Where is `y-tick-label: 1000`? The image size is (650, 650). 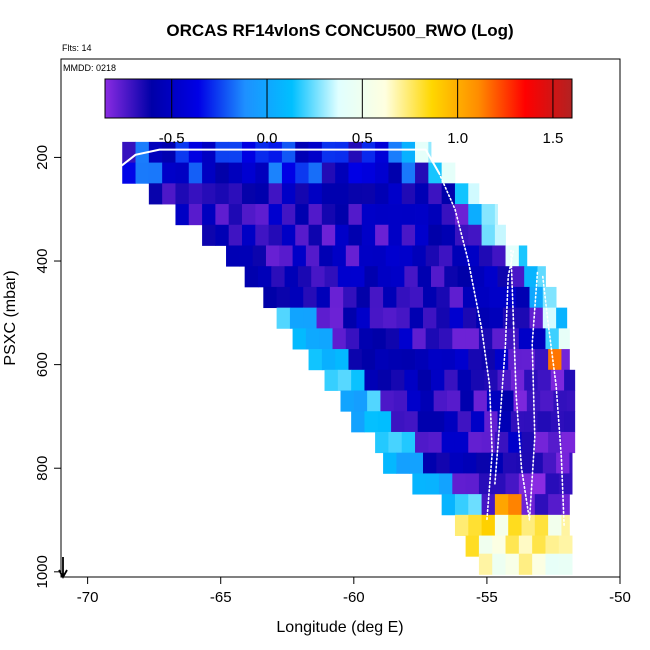
y-tick-label: 1000 is located at coordinates (42, 571).